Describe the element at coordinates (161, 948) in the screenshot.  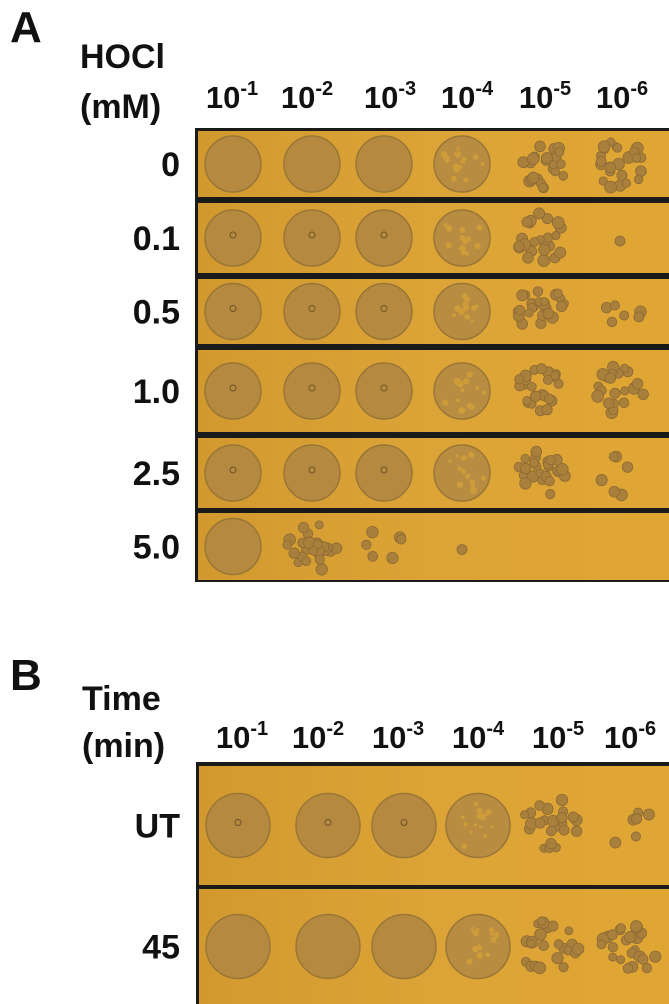
I see `row-label: 45` at that location.